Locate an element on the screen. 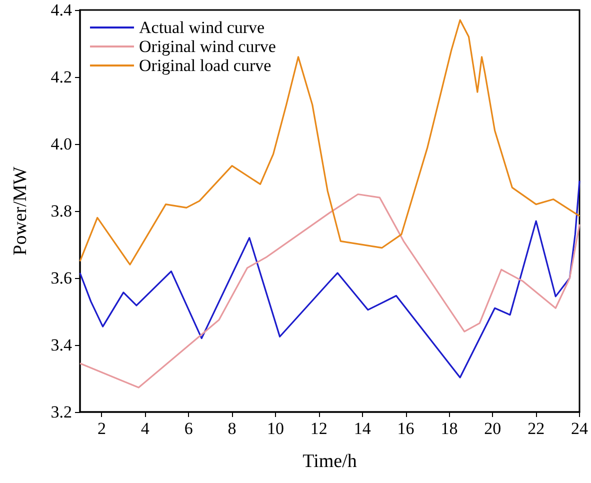  x-tick-label: 16 is located at coordinates (405, 428).